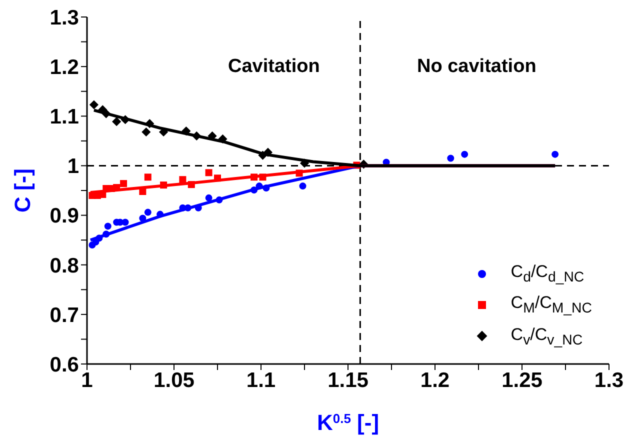 This screenshot has width=632, height=438. What do you see at coordinates (64, 216) in the screenshot?
I see `y-tick-label: 0.9` at bounding box center [64, 216].